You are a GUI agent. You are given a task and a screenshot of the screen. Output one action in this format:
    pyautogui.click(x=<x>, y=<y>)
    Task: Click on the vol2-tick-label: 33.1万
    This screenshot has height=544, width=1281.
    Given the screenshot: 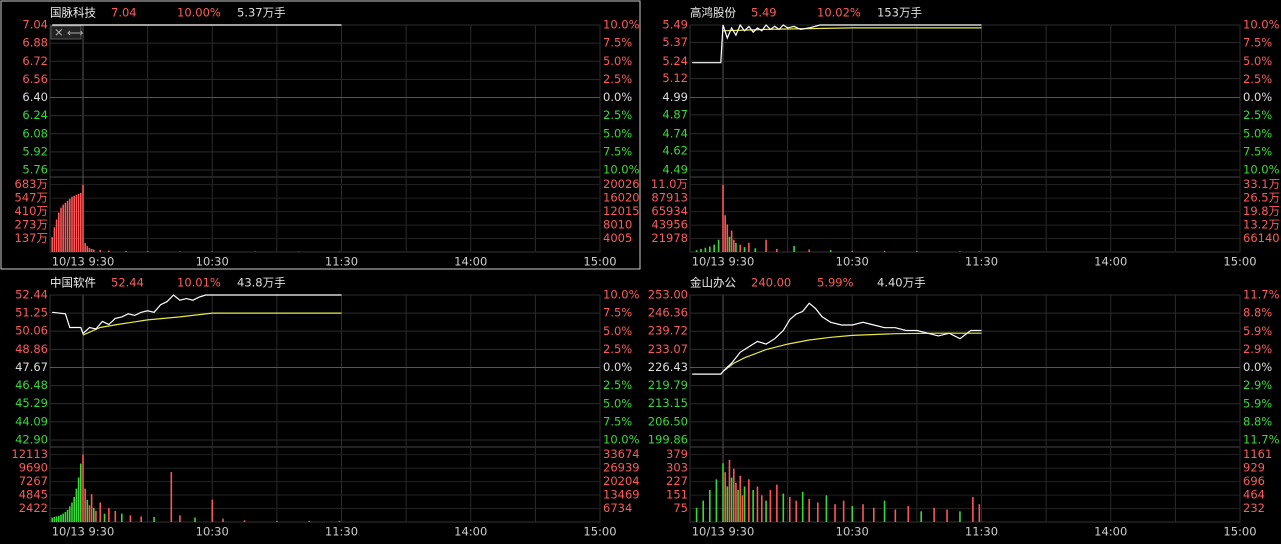 What is the action you would take?
    pyautogui.click(x=1261, y=184)
    